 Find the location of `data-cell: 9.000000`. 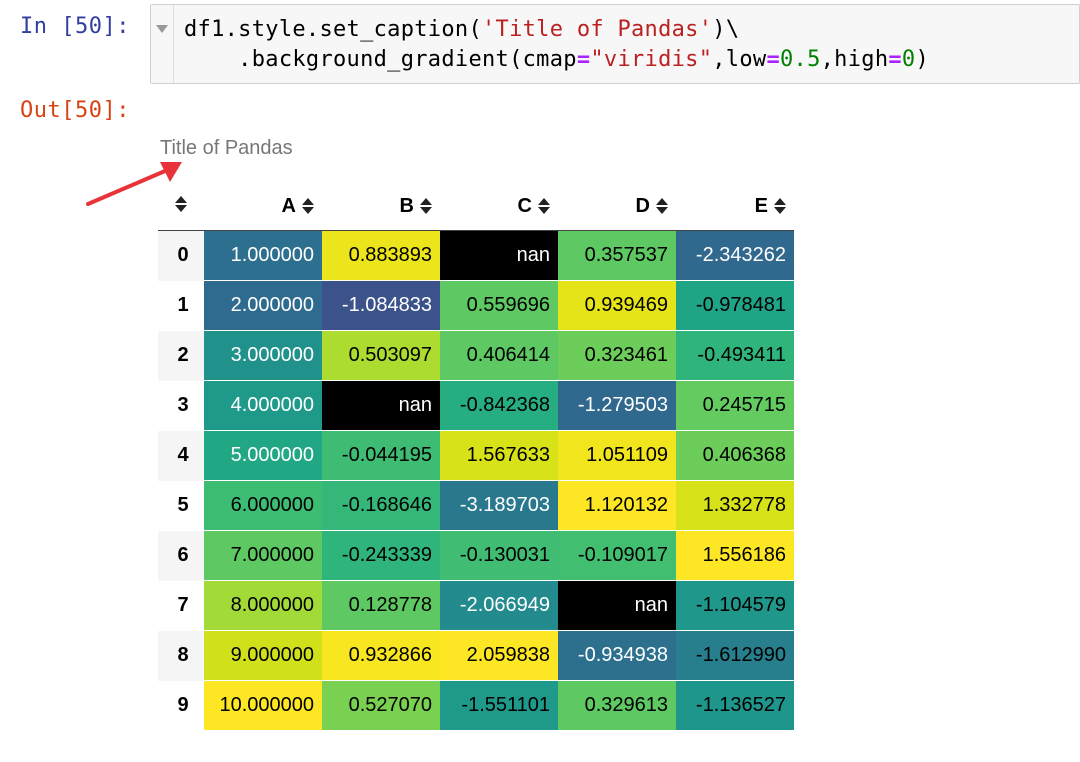

data-cell: 9.000000 is located at coordinates (263, 655).